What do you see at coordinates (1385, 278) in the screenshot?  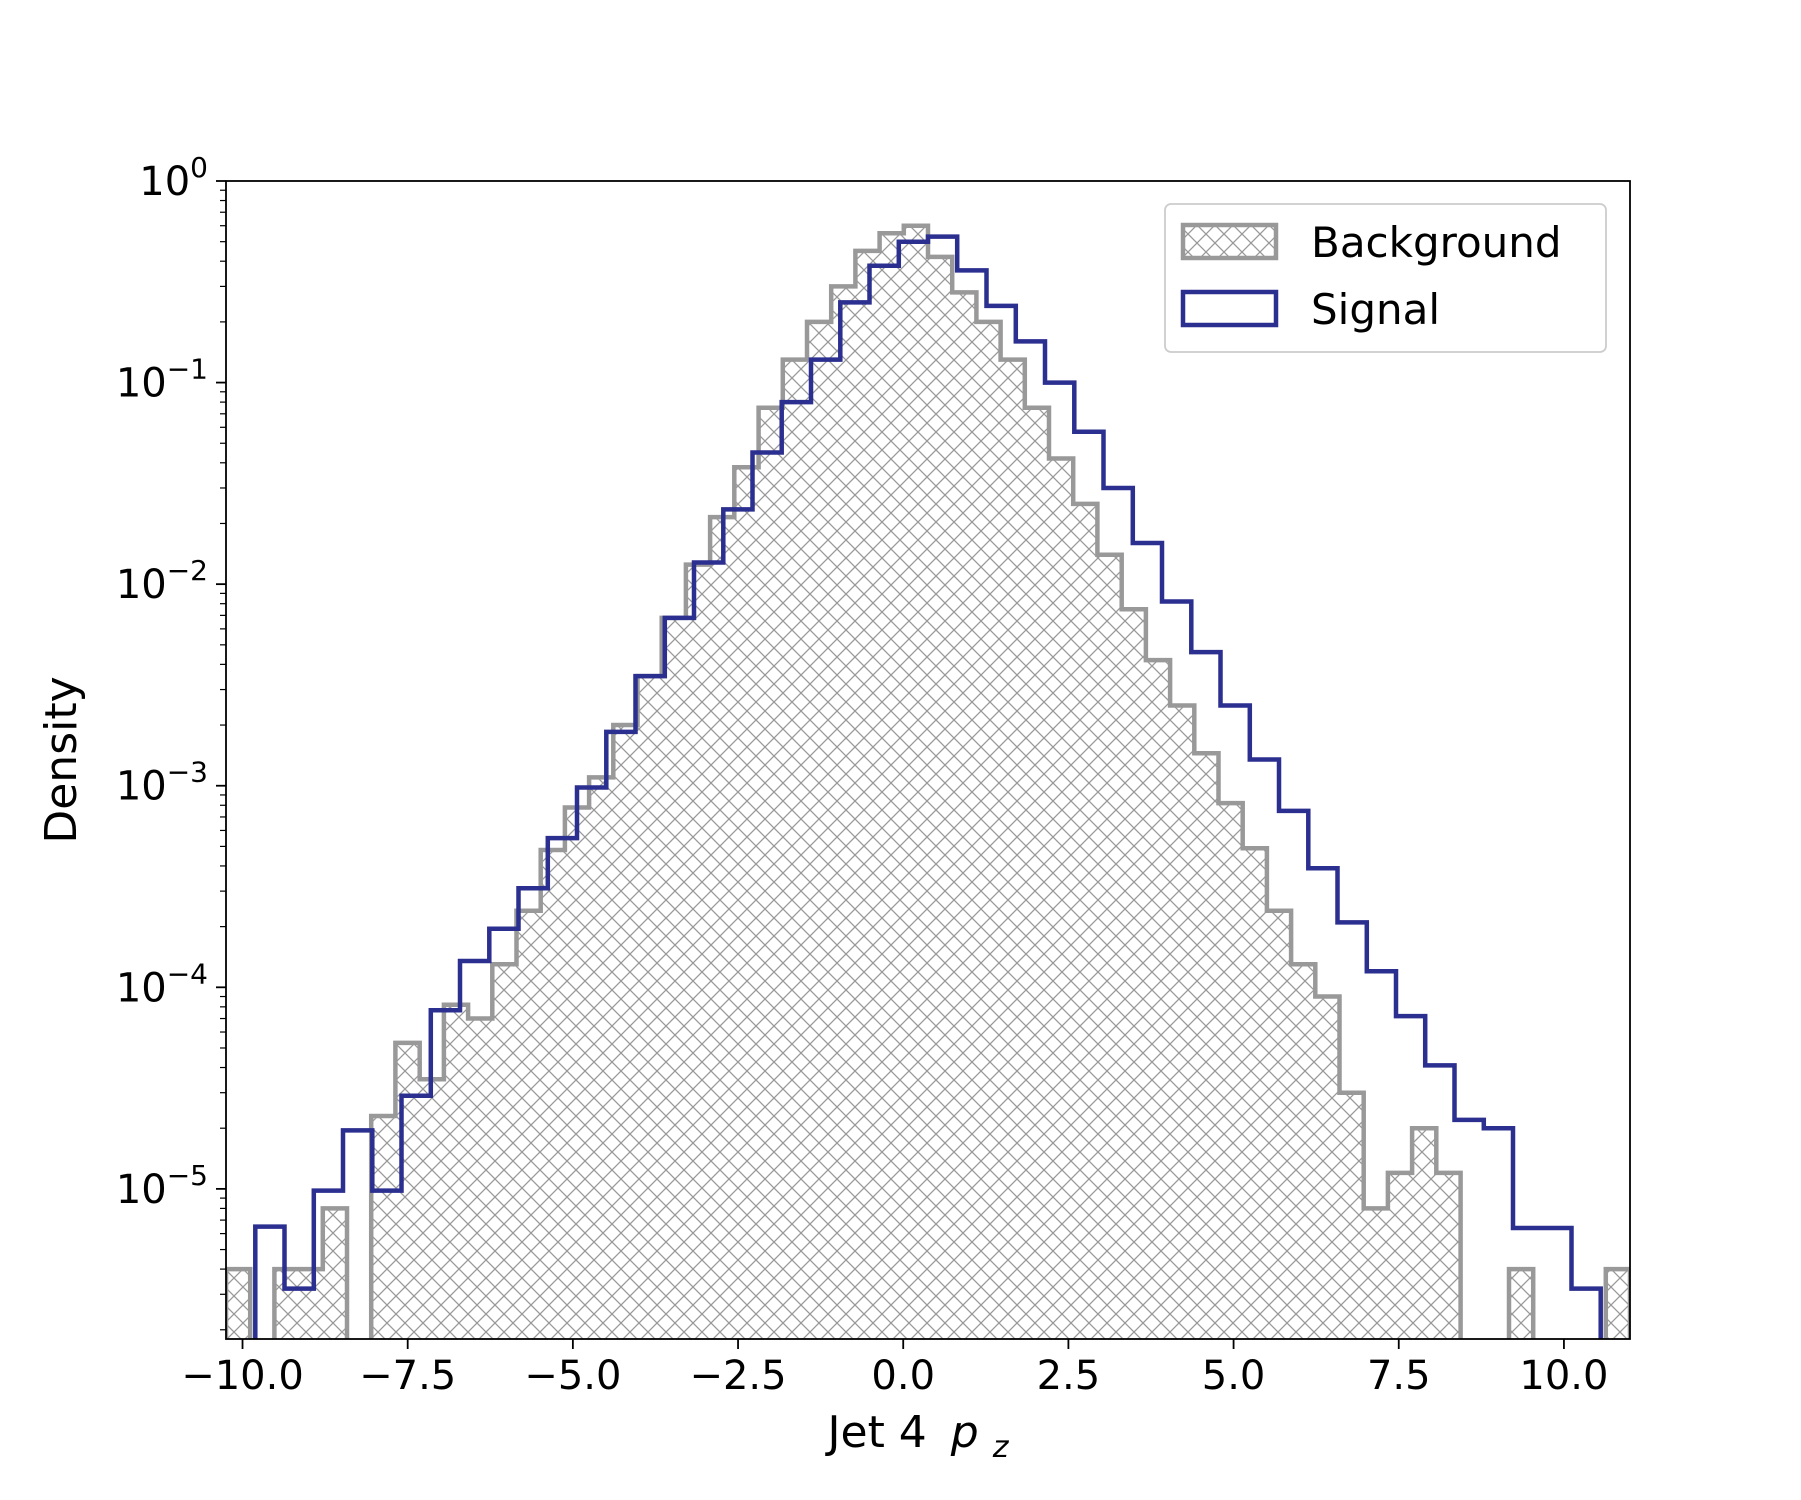 I see `legend: Background Signal` at bounding box center [1385, 278].